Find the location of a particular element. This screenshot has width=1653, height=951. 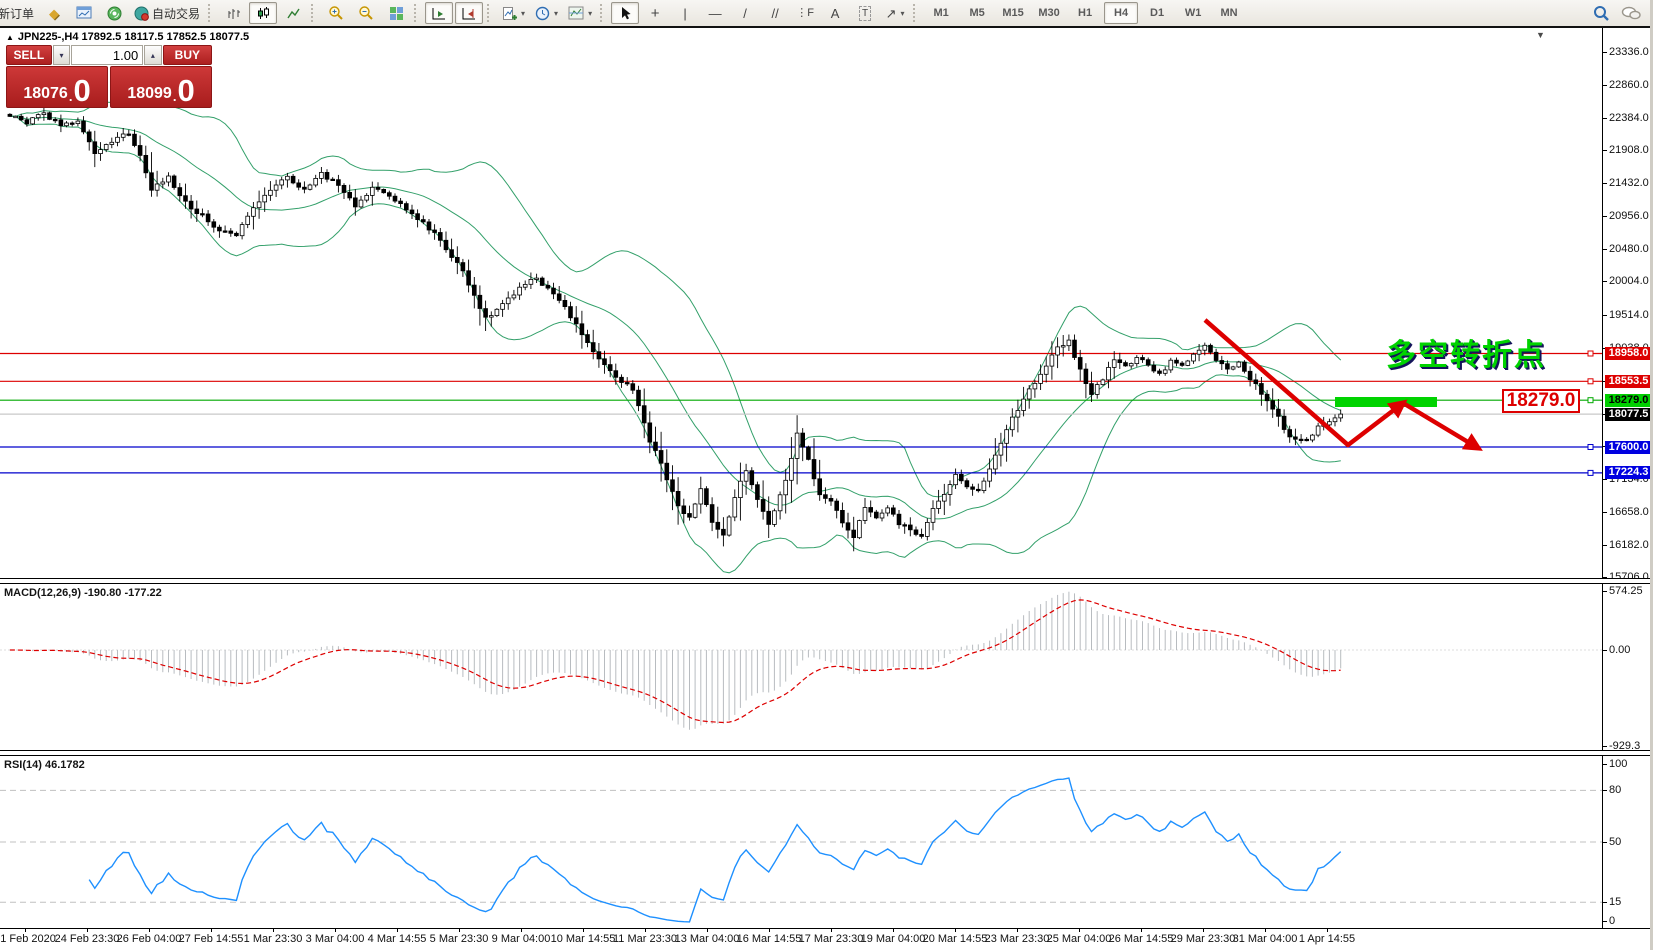

signals-button is located at coordinates (114, 13).